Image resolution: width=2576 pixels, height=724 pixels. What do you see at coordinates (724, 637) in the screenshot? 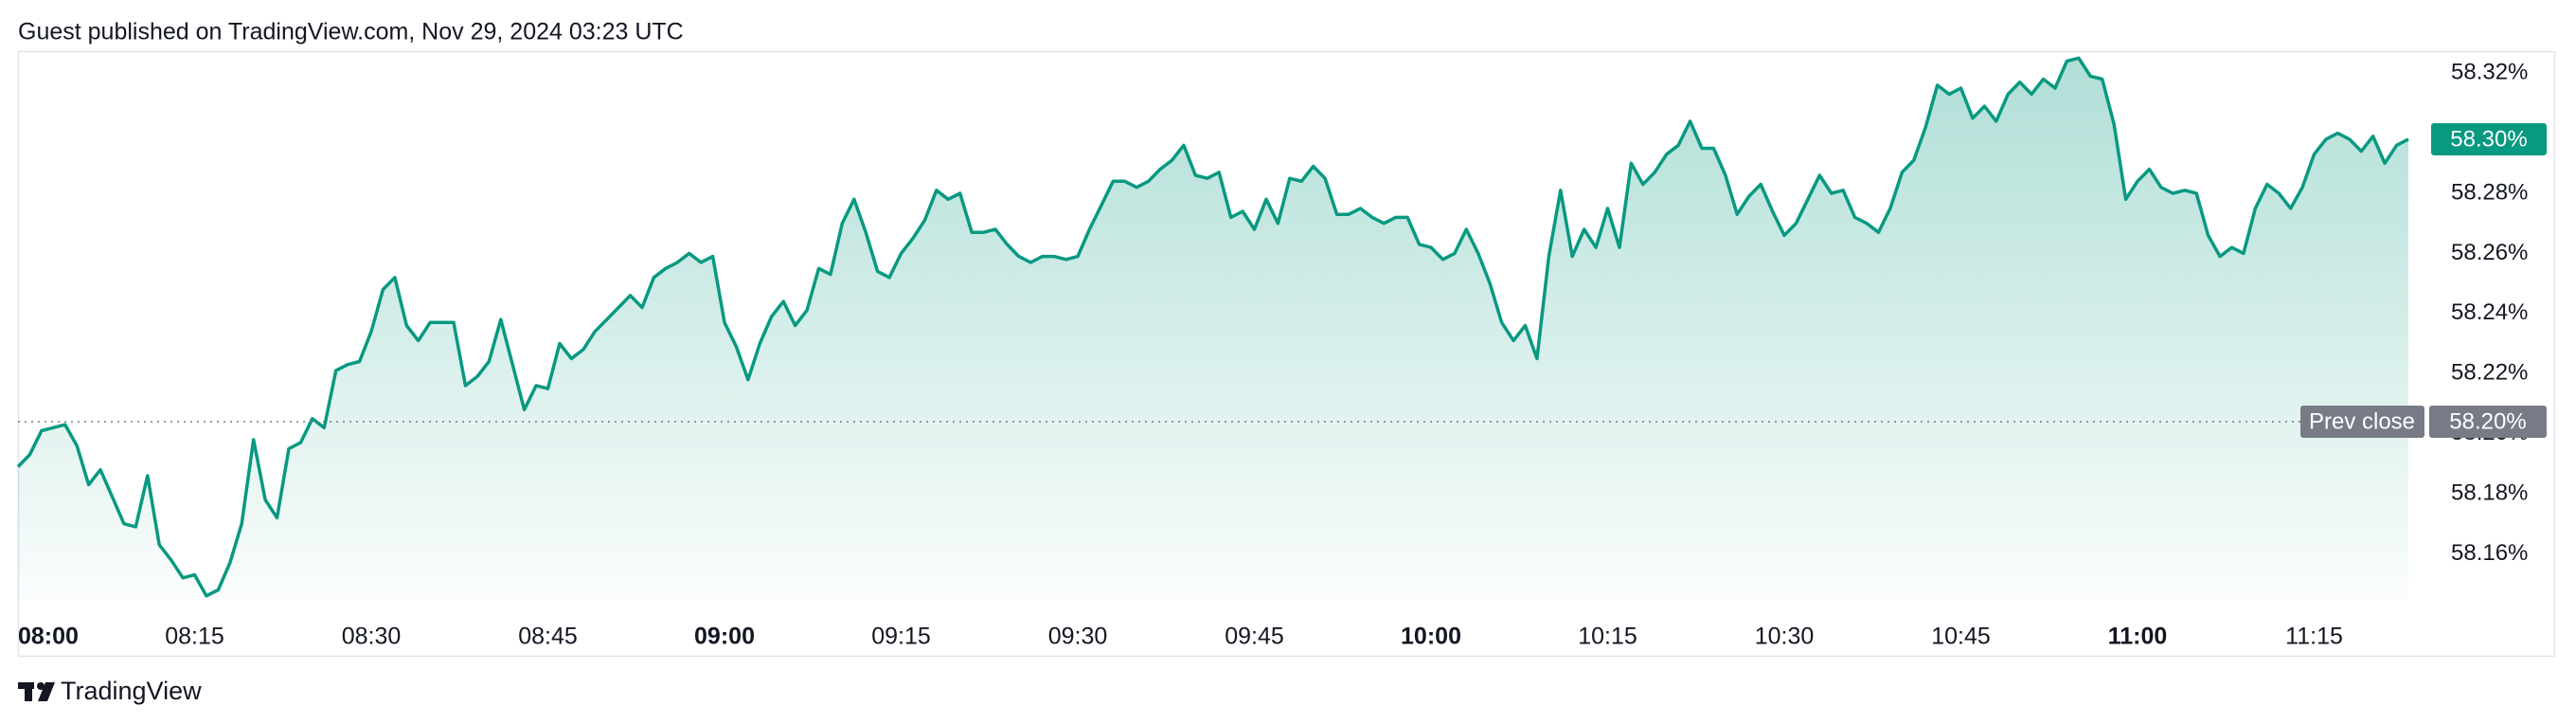
I see `x-tick-label: 09:00` at bounding box center [724, 637].